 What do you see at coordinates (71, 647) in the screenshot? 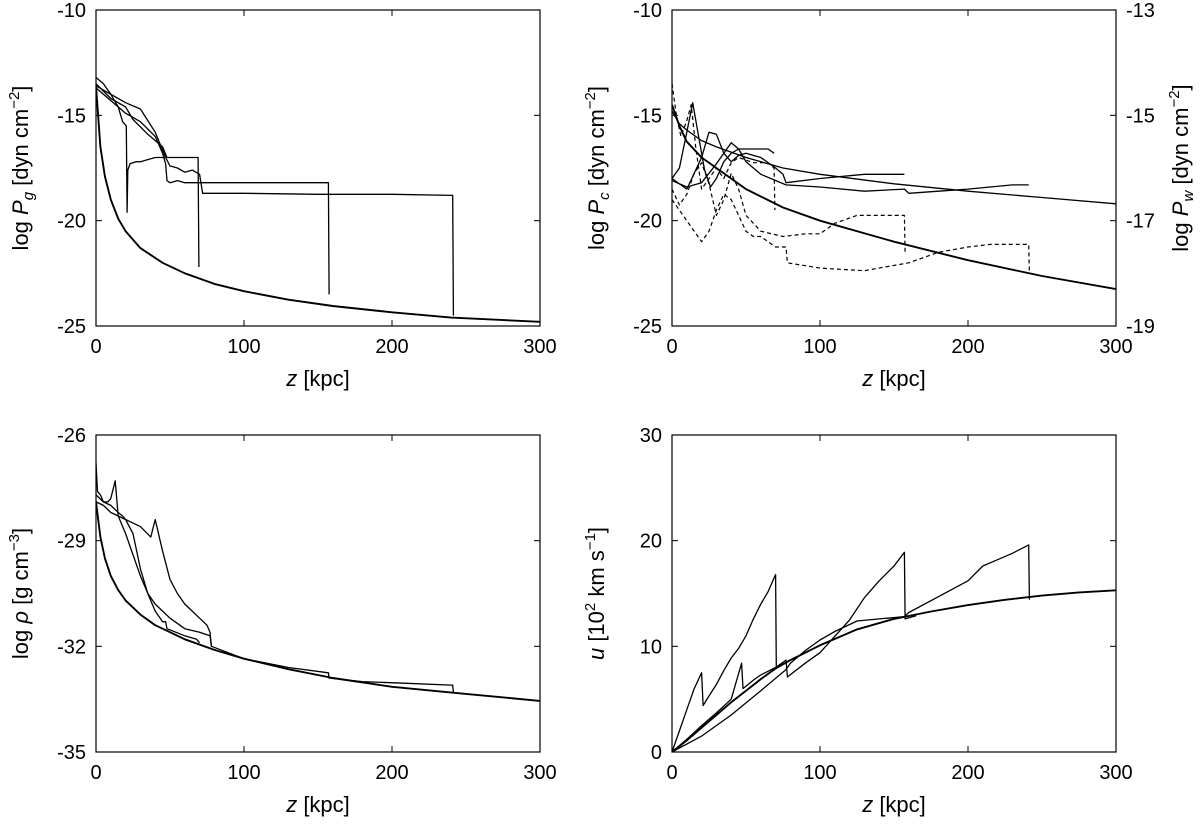
I see `y-tick-label: -32` at bounding box center [71, 647].